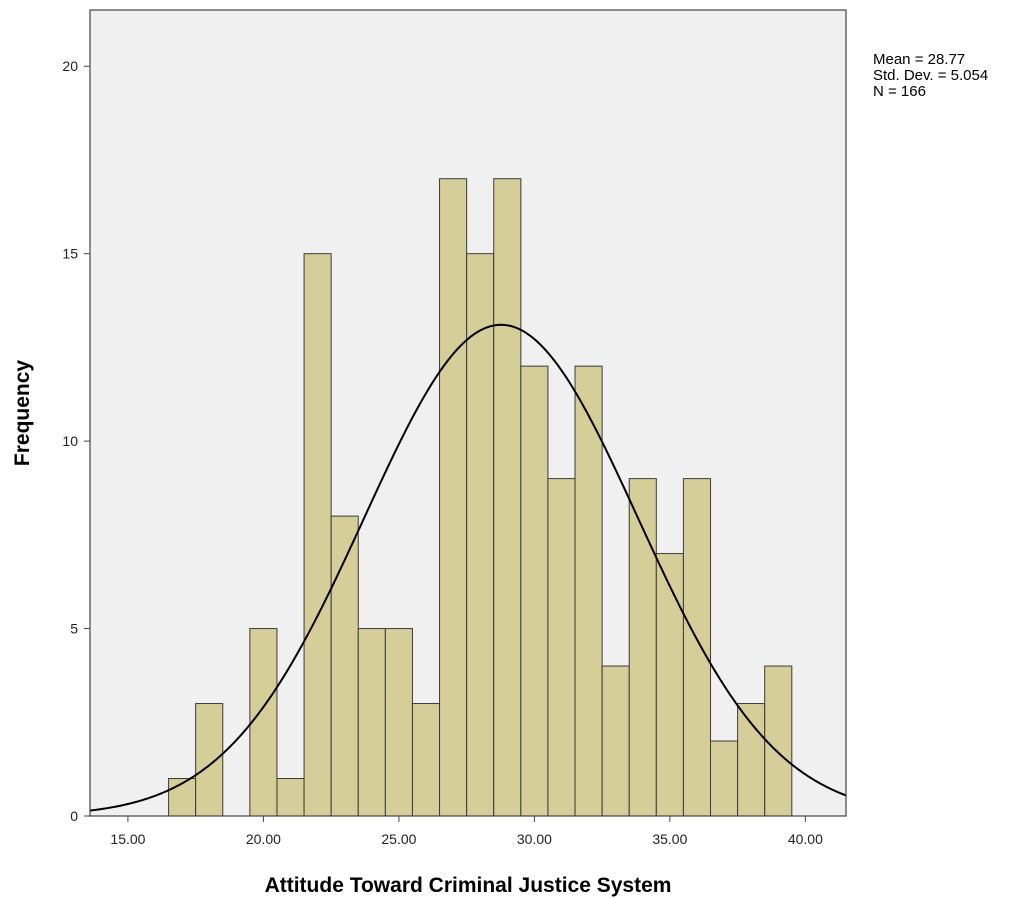 The image size is (1014, 899). What do you see at coordinates (669, 839) in the screenshot?
I see `x-tick-label-4: 35.00` at bounding box center [669, 839].